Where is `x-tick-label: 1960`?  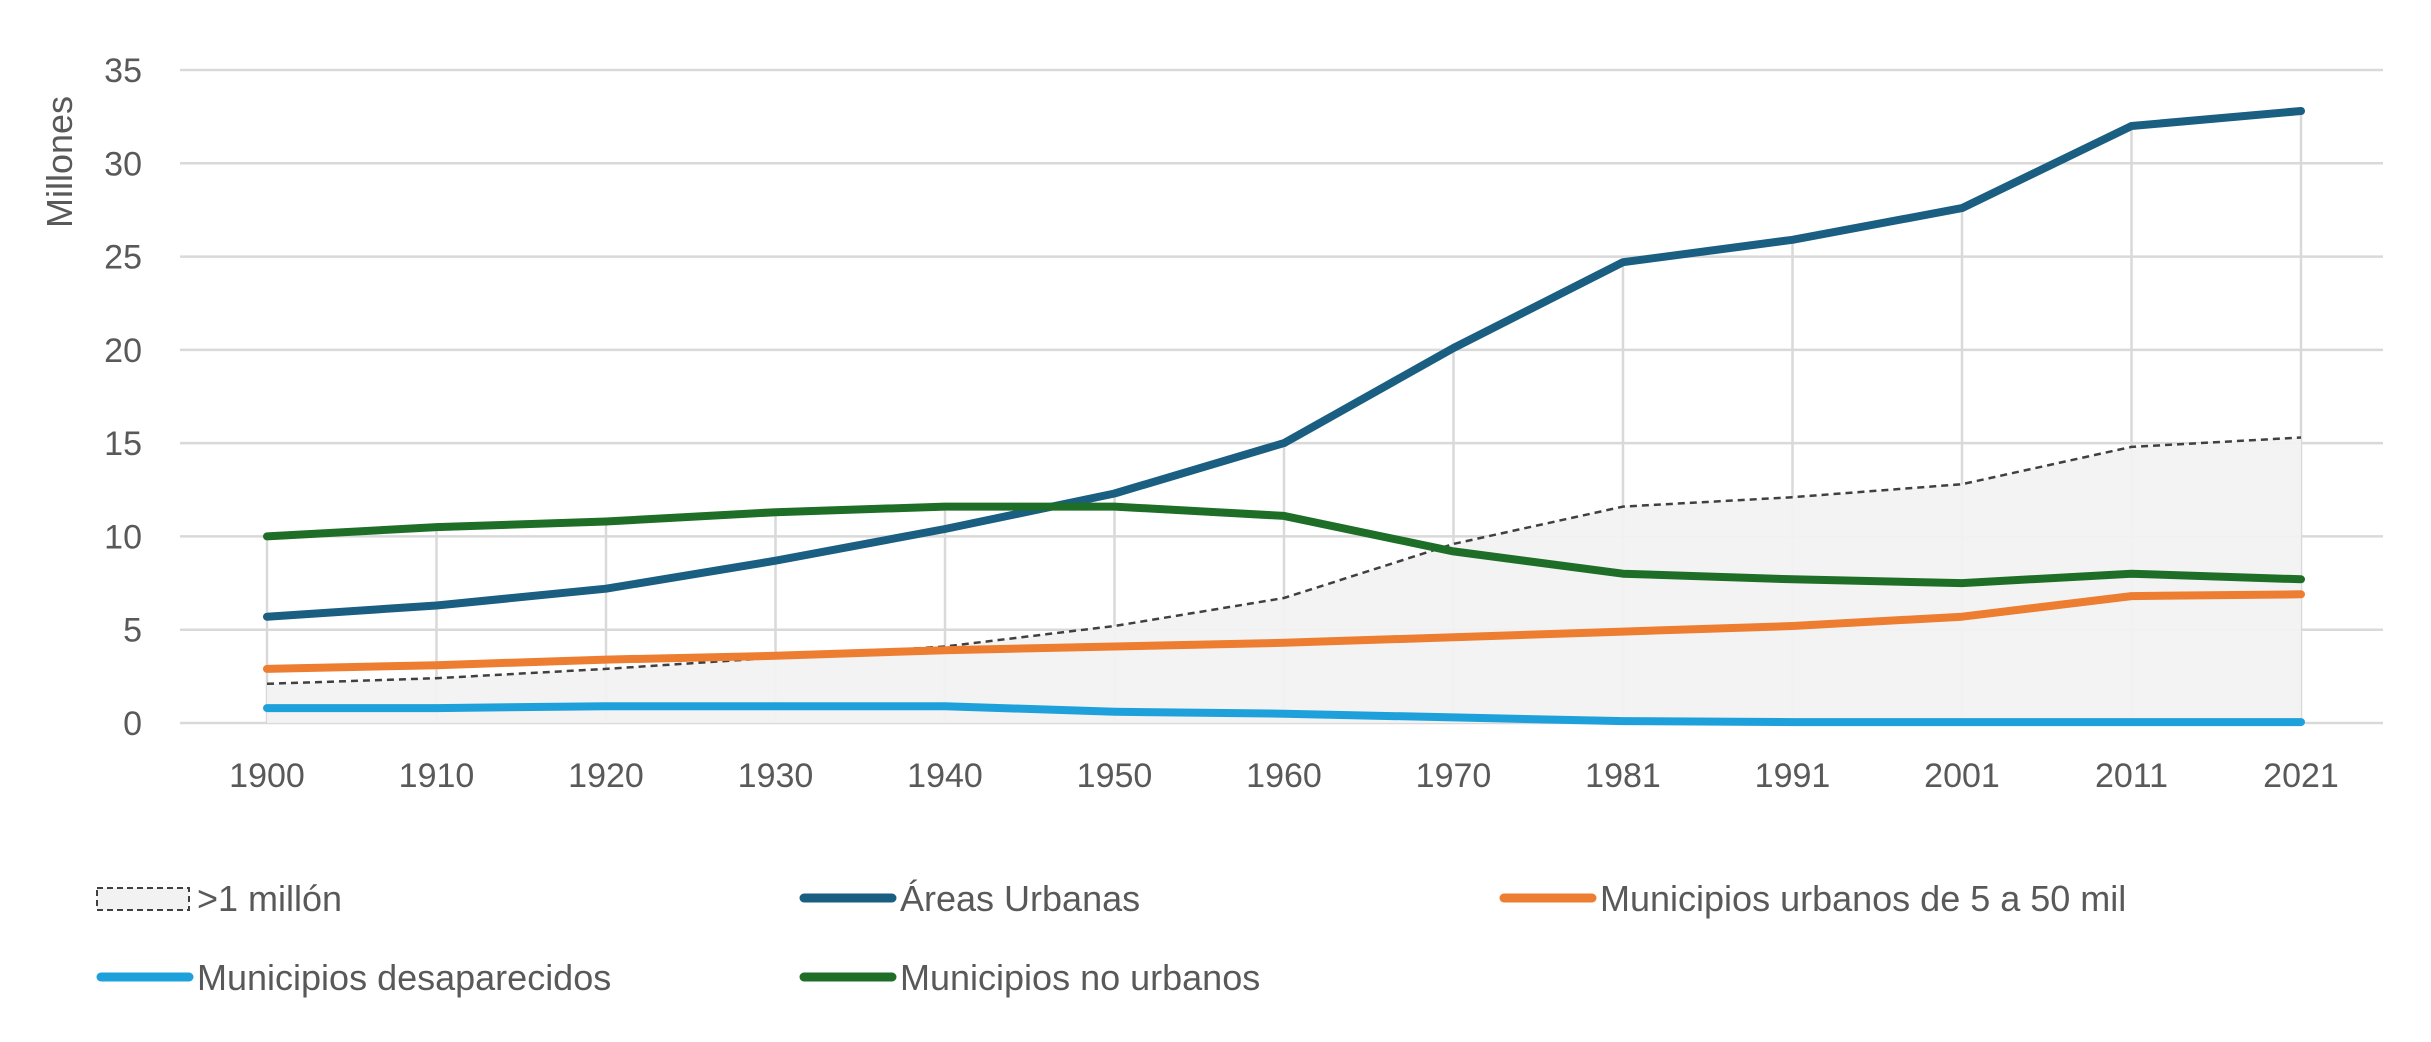 x-tick-label: 1960 is located at coordinates (1284, 776).